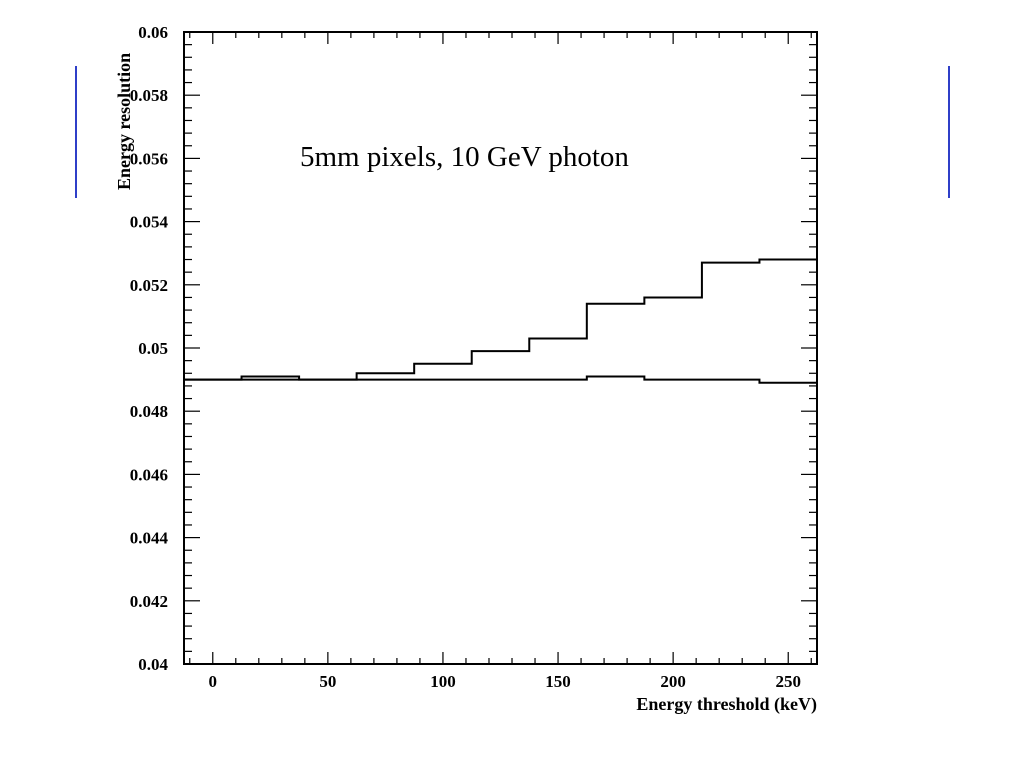 Image resolution: width=1024 pixels, height=768 pixels. Describe the element at coordinates (443, 681) in the screenshot. I see `x-tick-label: 100` at that location.